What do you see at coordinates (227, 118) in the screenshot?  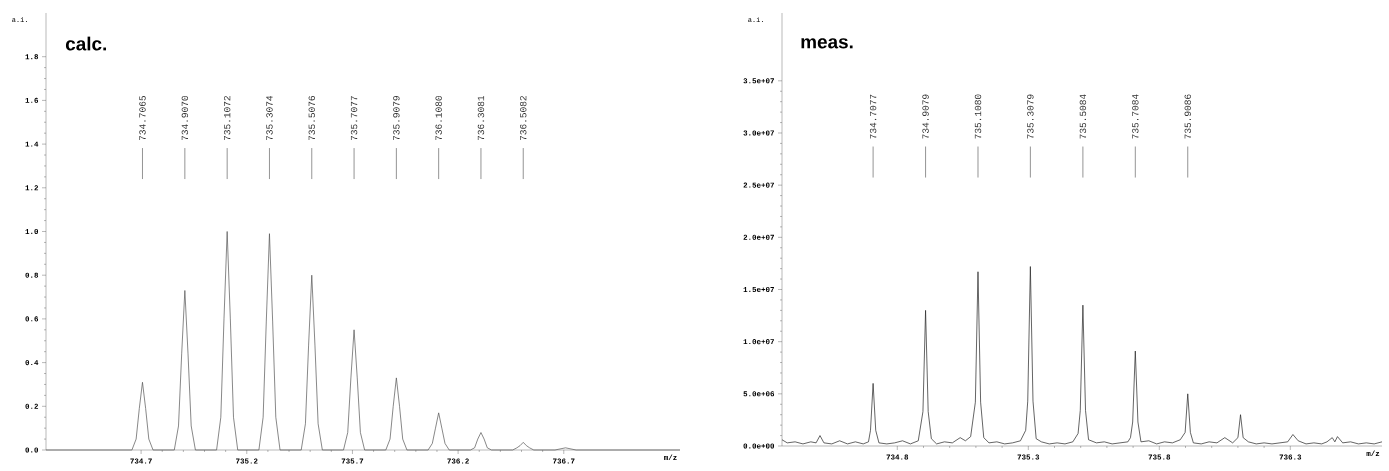 I see `annotation: 735.1072` at bounding box center [227, 118].